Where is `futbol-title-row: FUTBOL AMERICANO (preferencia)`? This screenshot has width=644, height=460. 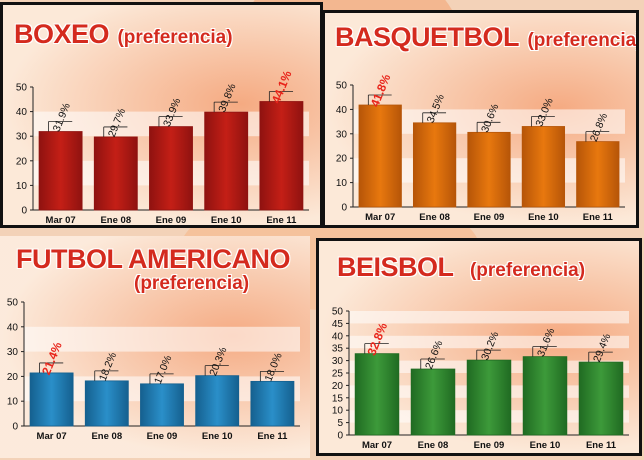
futbol-title-row: FUTBOL AMERICANO (preferencia) is located at coordinates (153, 269).